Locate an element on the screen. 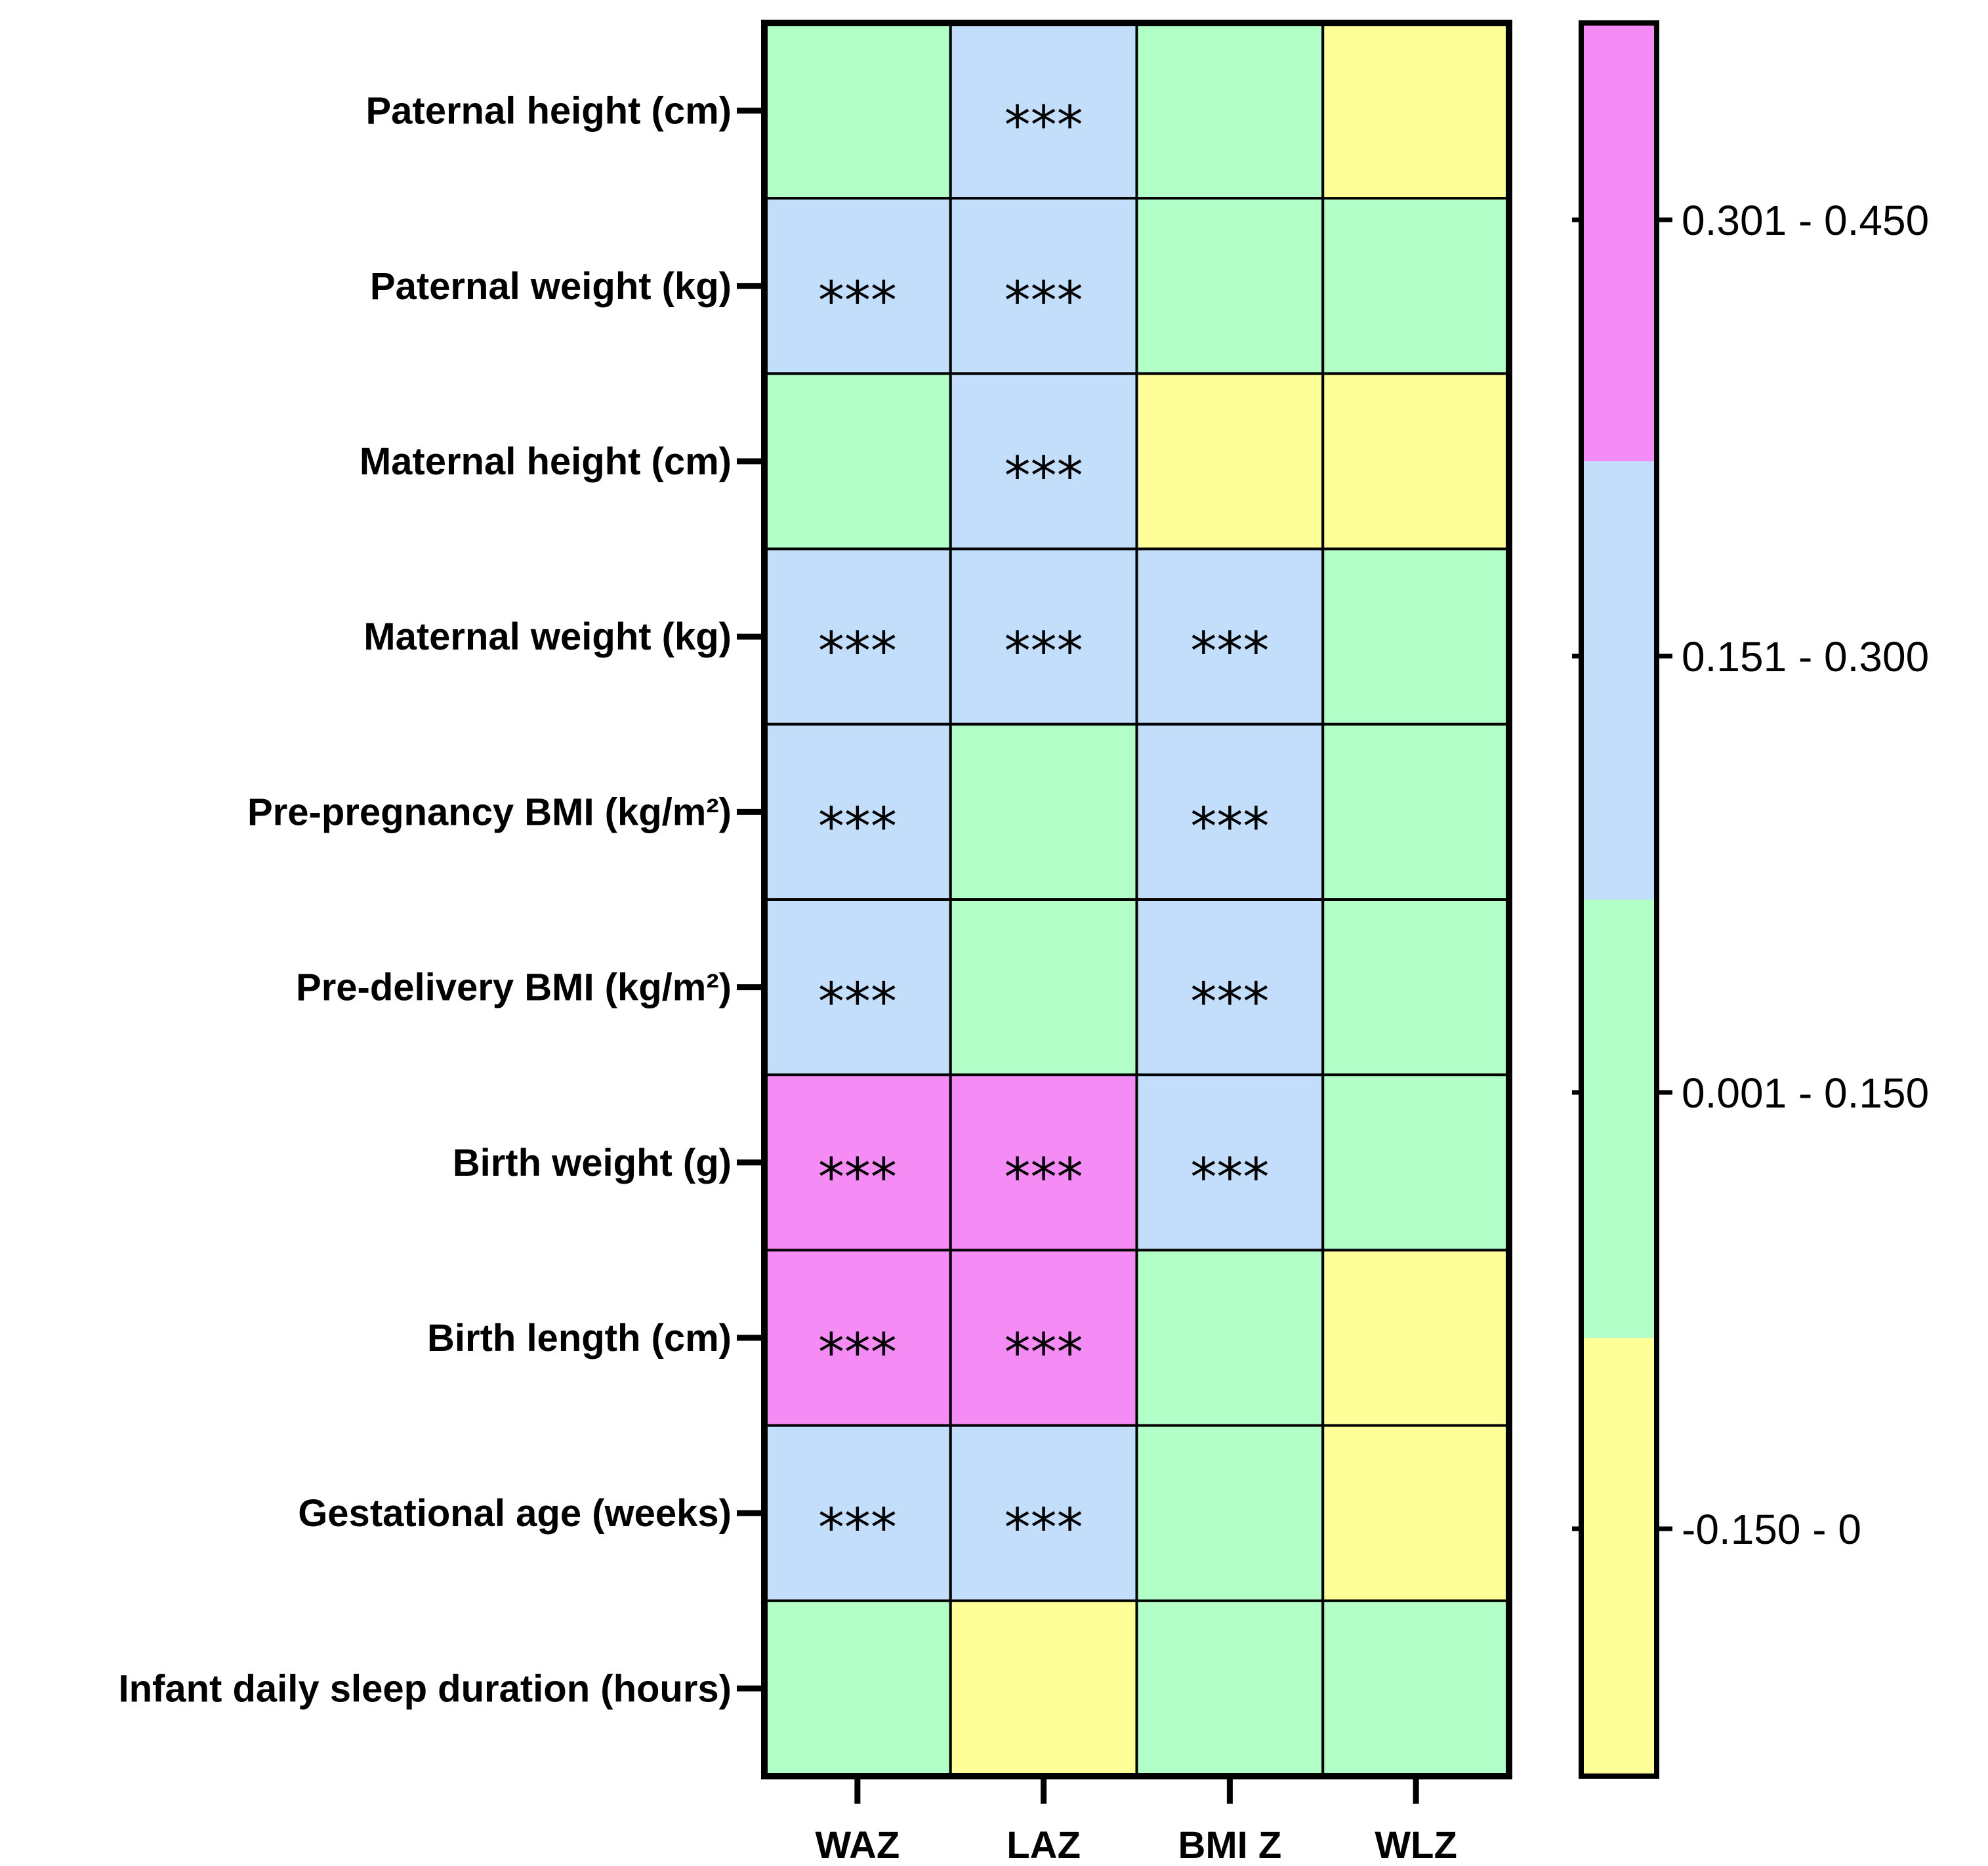 This screenshot has width=1988, height=1866. row-label: Maternal weight (kg) is located at coordinates (547, 636).